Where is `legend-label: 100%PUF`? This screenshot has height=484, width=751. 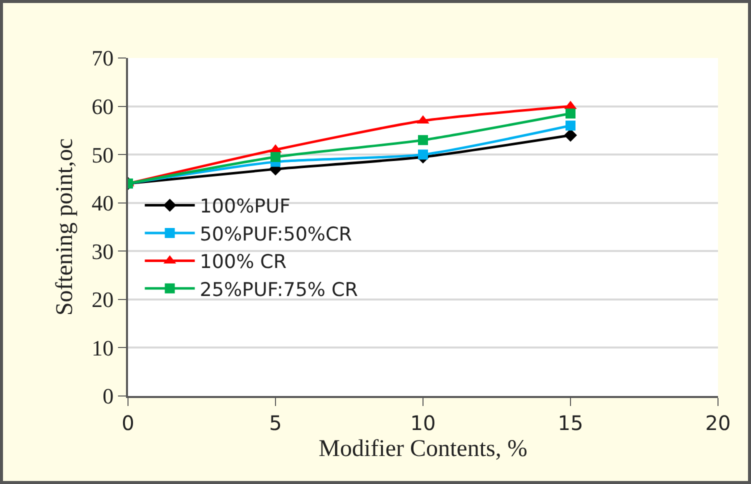 legend-label: 100%PUF is located at coordinates (245, 207).